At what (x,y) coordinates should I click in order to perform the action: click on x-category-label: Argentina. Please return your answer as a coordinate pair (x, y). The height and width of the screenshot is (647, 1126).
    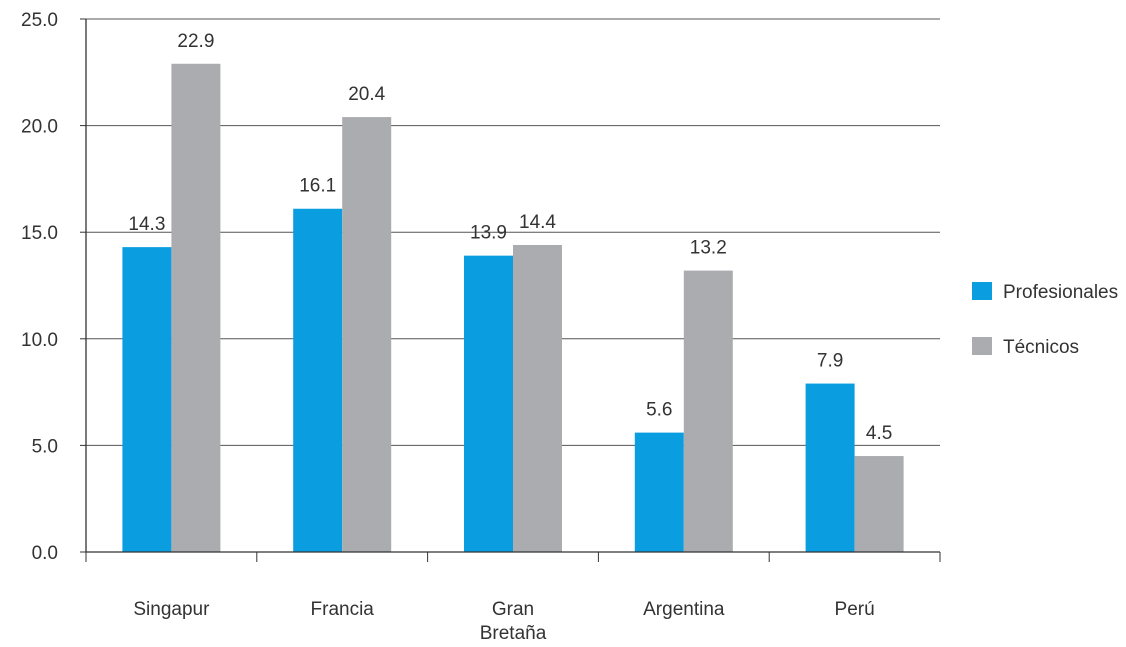
    Looking at the image, I should click on (684, 609).